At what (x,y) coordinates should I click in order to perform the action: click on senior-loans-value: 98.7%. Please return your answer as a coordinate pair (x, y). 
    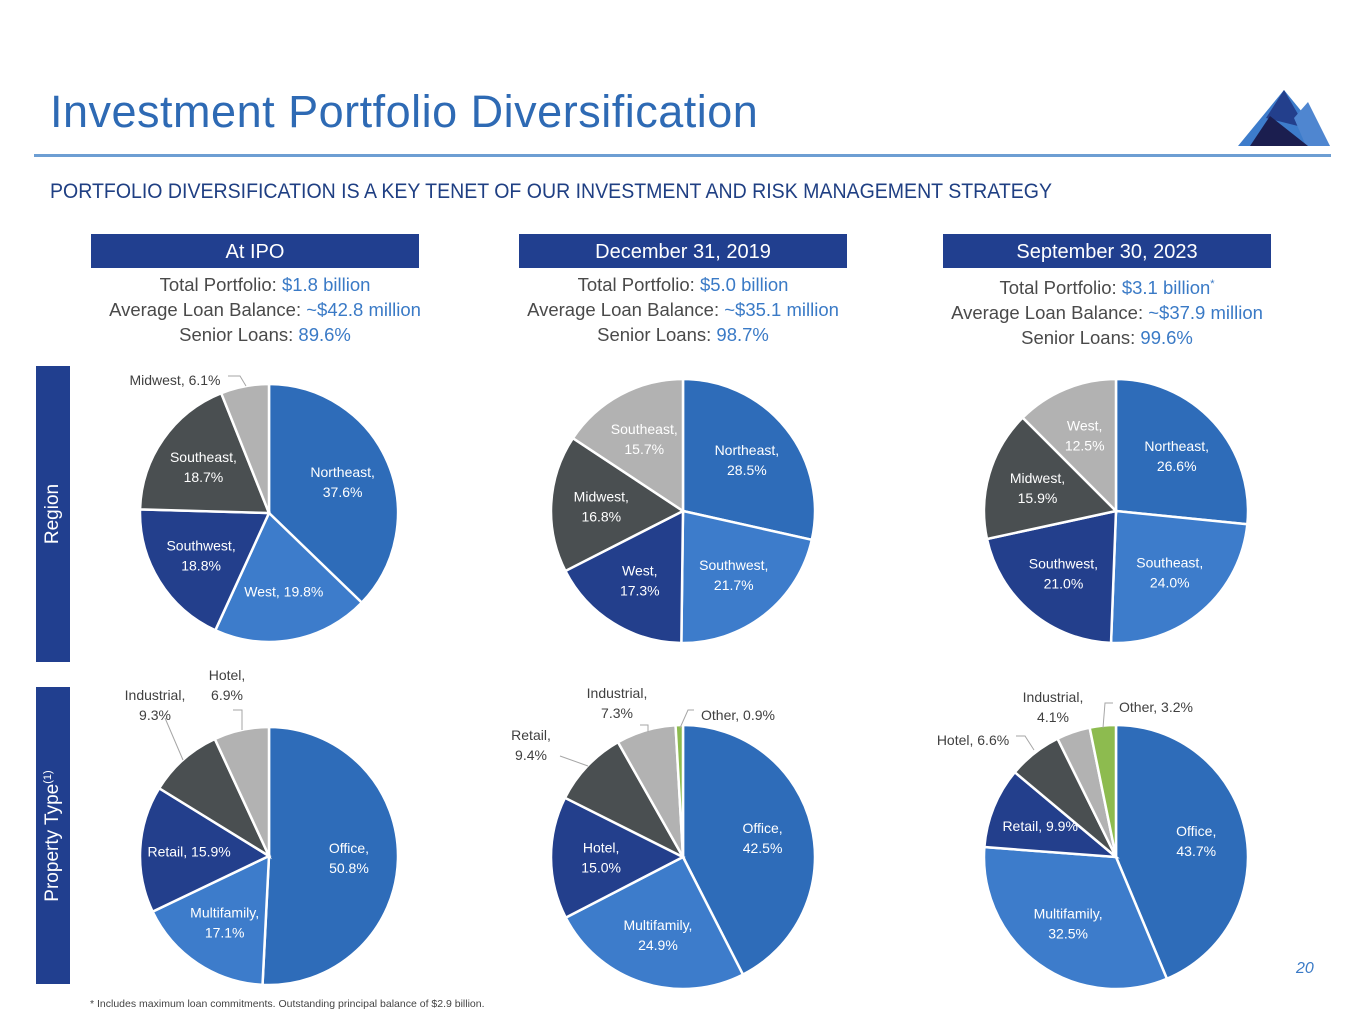
    Looking at the image, I should click on (742, 334).